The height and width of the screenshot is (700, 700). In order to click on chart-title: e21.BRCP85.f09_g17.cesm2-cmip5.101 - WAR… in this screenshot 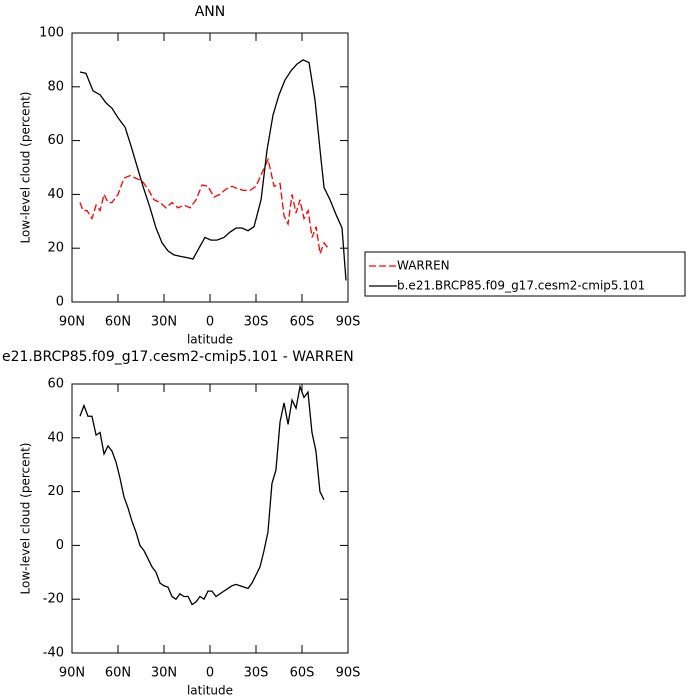, I will do `click(178, 357)`.